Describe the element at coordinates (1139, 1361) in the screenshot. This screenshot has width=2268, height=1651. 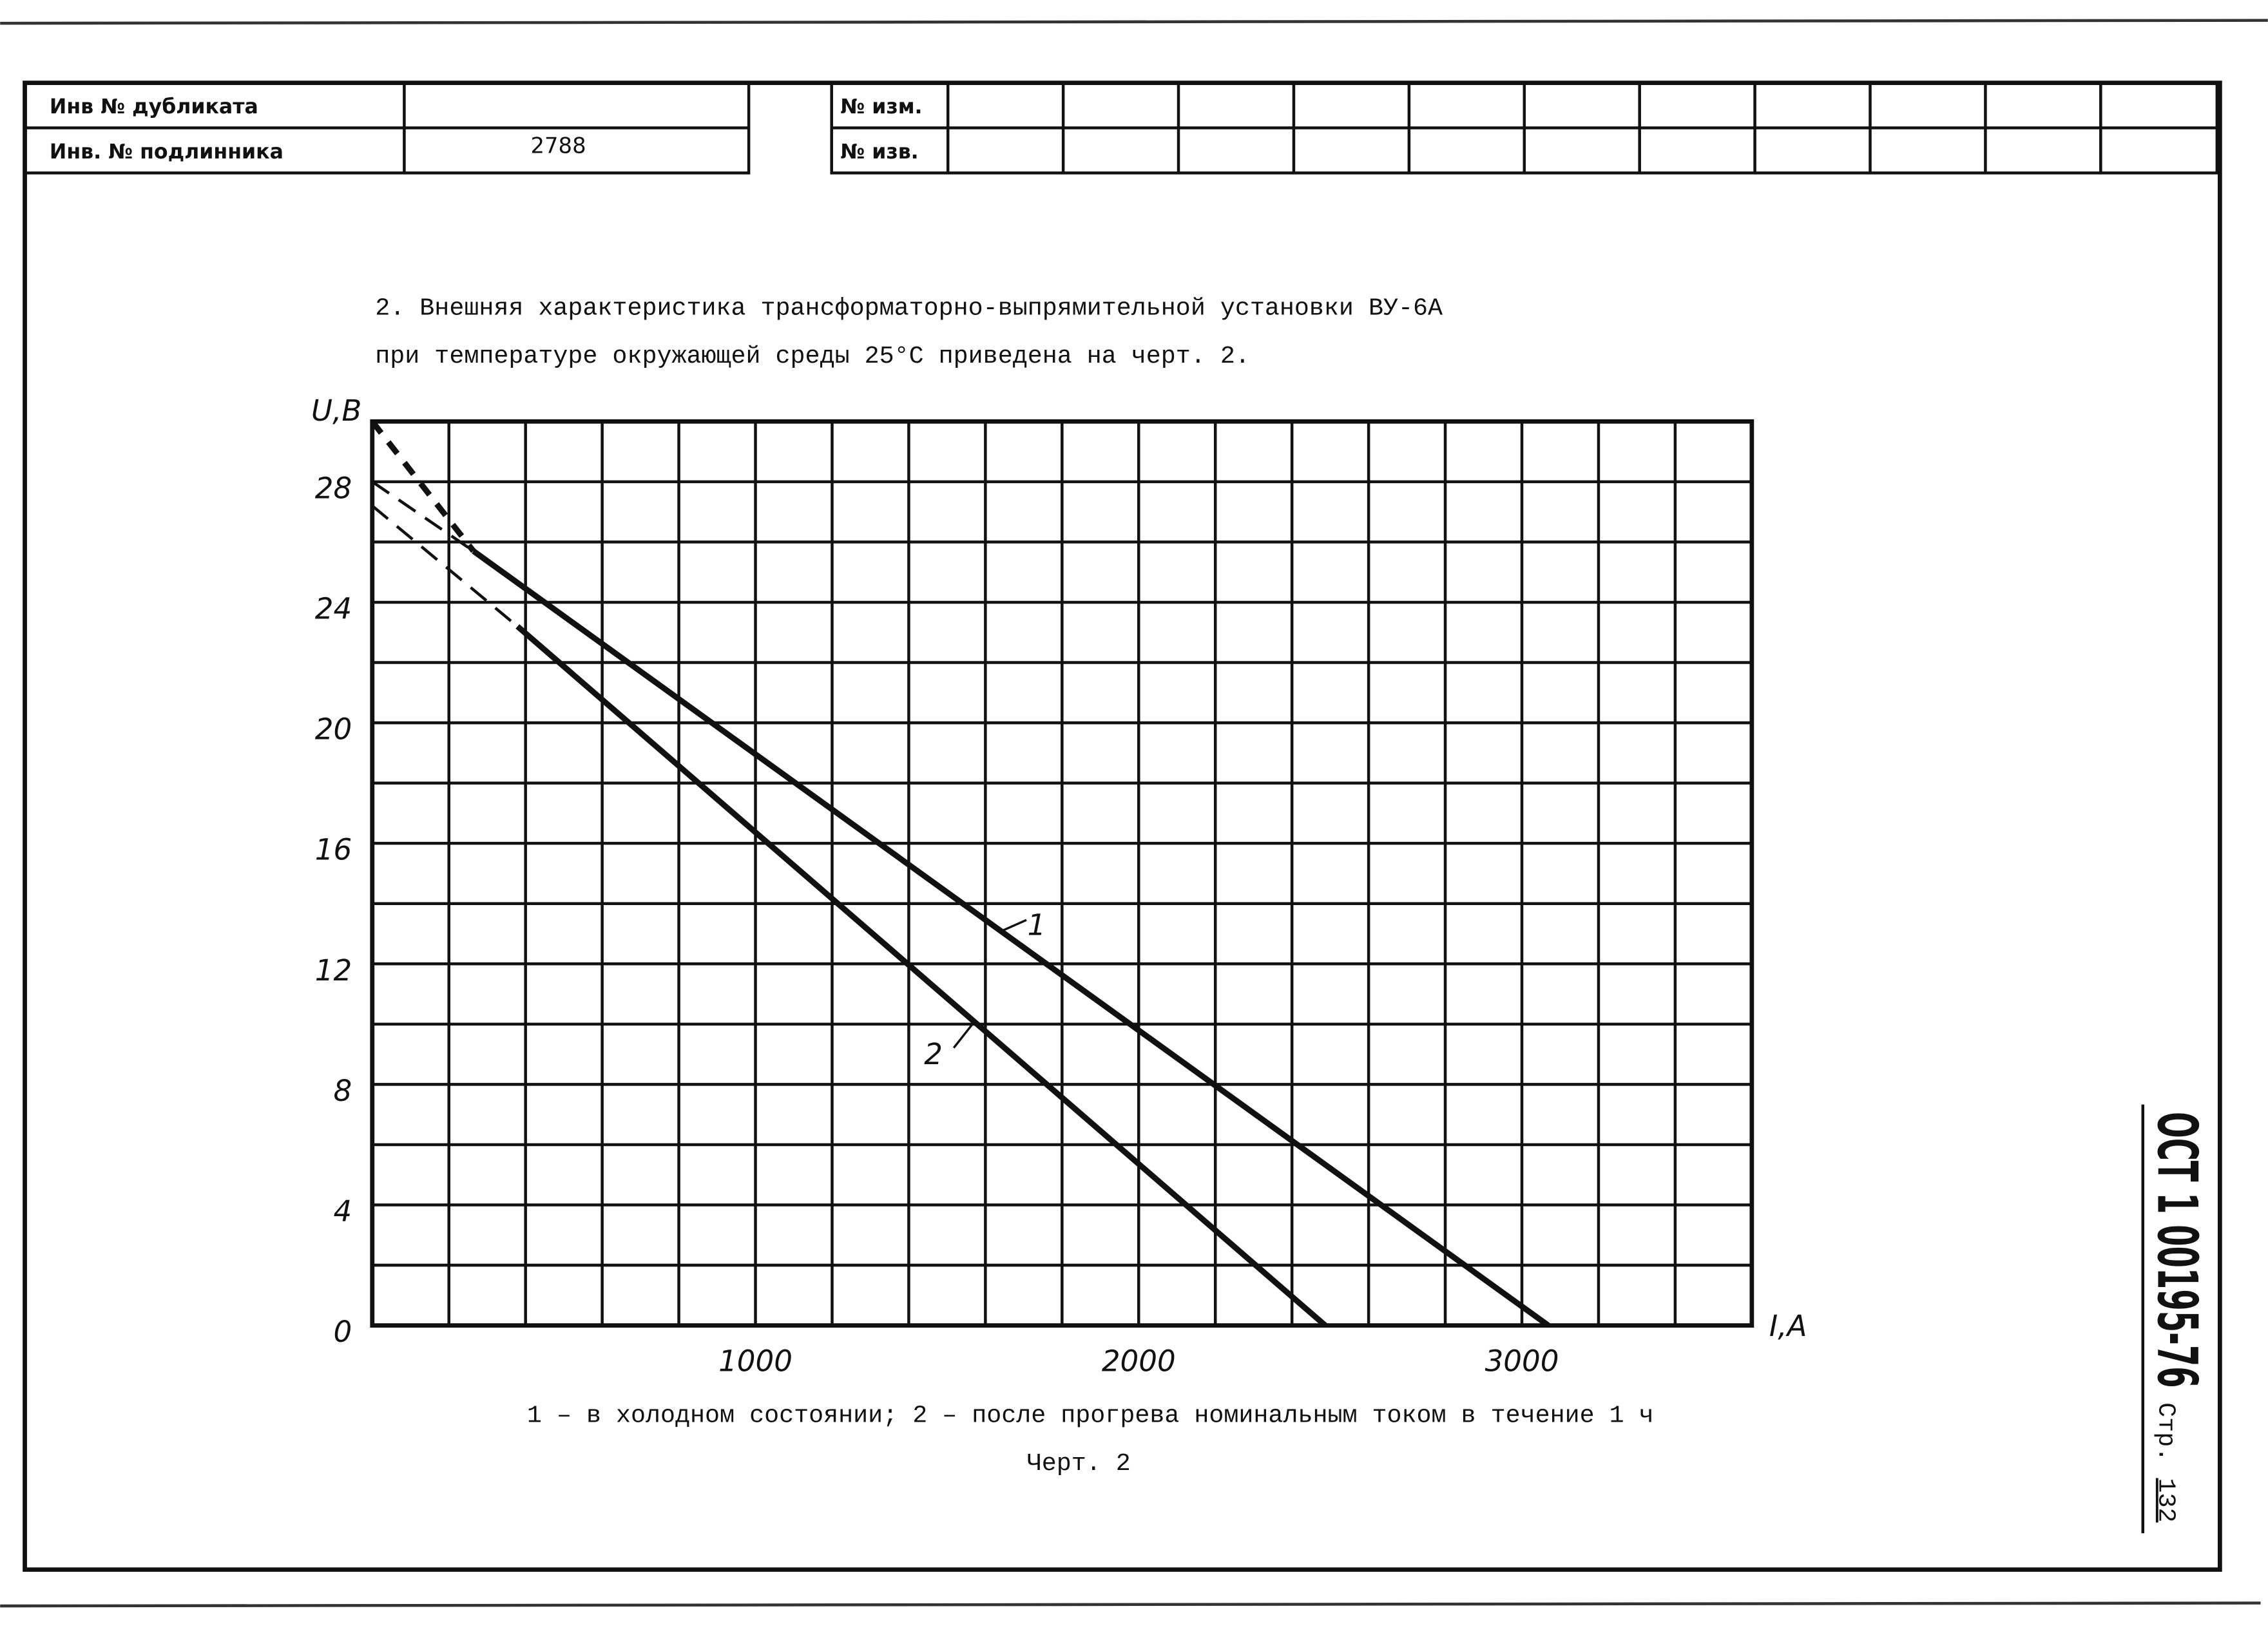
I see `x-tick-label: 2000` at that location.